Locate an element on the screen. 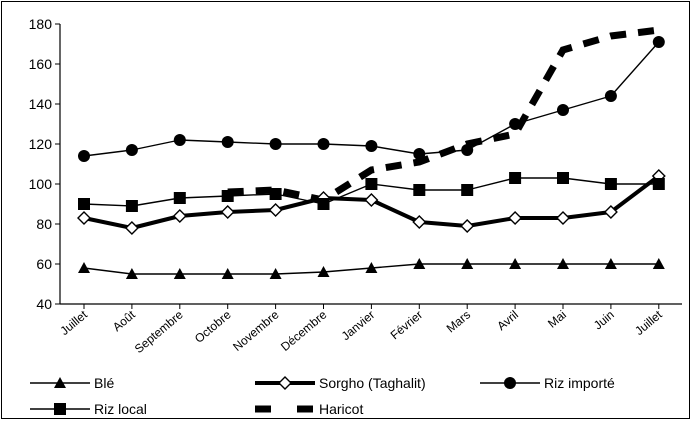 The width and height of the screenshot is (692, 421). x-tick-label: Février is located at coordinates (407, 325).